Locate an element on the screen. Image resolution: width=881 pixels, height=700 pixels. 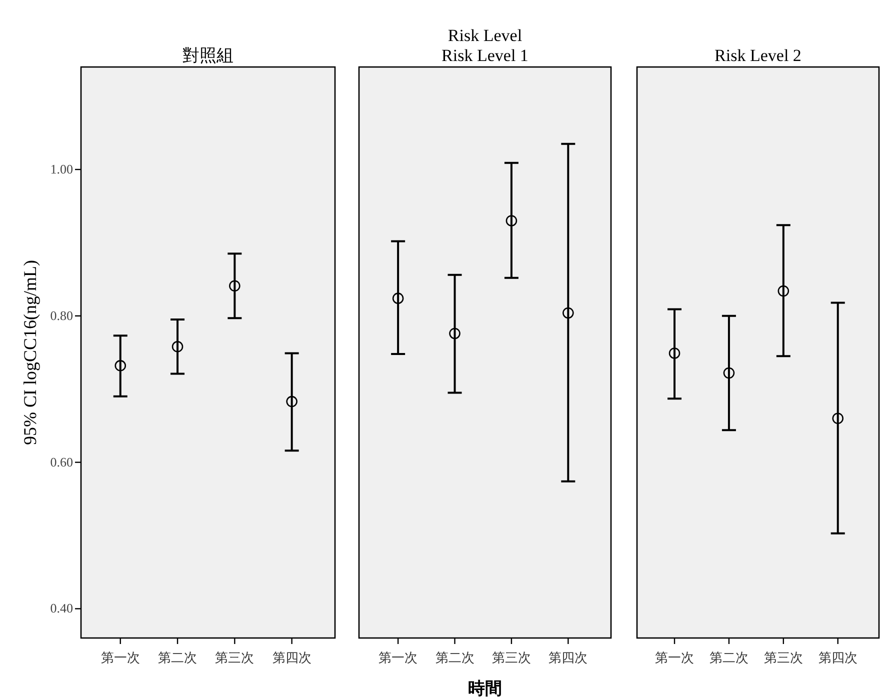
chart-title: Risk Level 1 is located at coordinates (485, 55).